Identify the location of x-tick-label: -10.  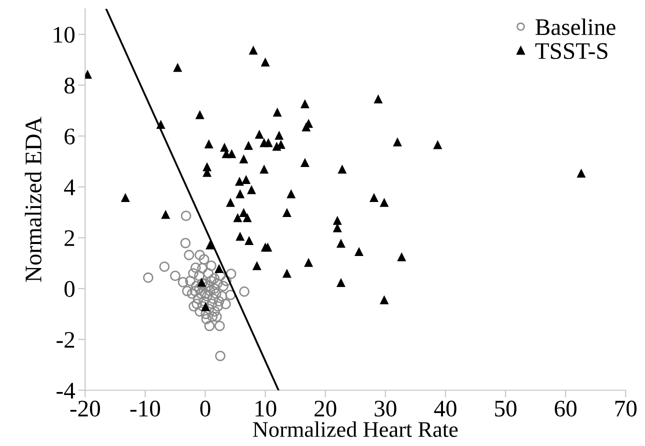
(145, 408).